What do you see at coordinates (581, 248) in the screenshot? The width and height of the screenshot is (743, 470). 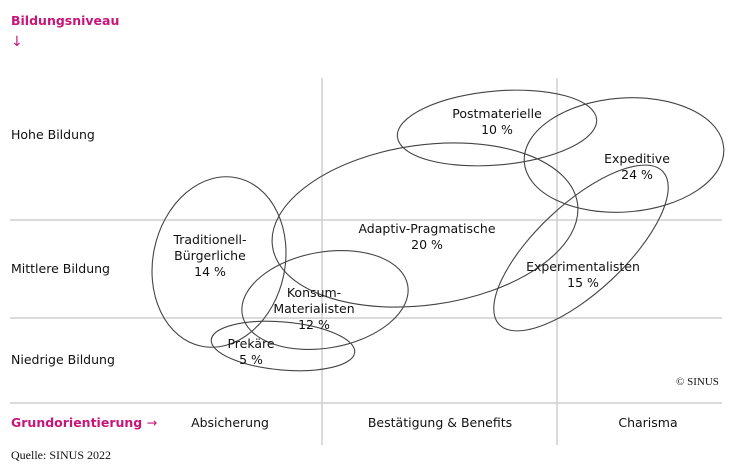 I see `milieu-ellipse-experimentalisten` at bounding box center [581, 248].